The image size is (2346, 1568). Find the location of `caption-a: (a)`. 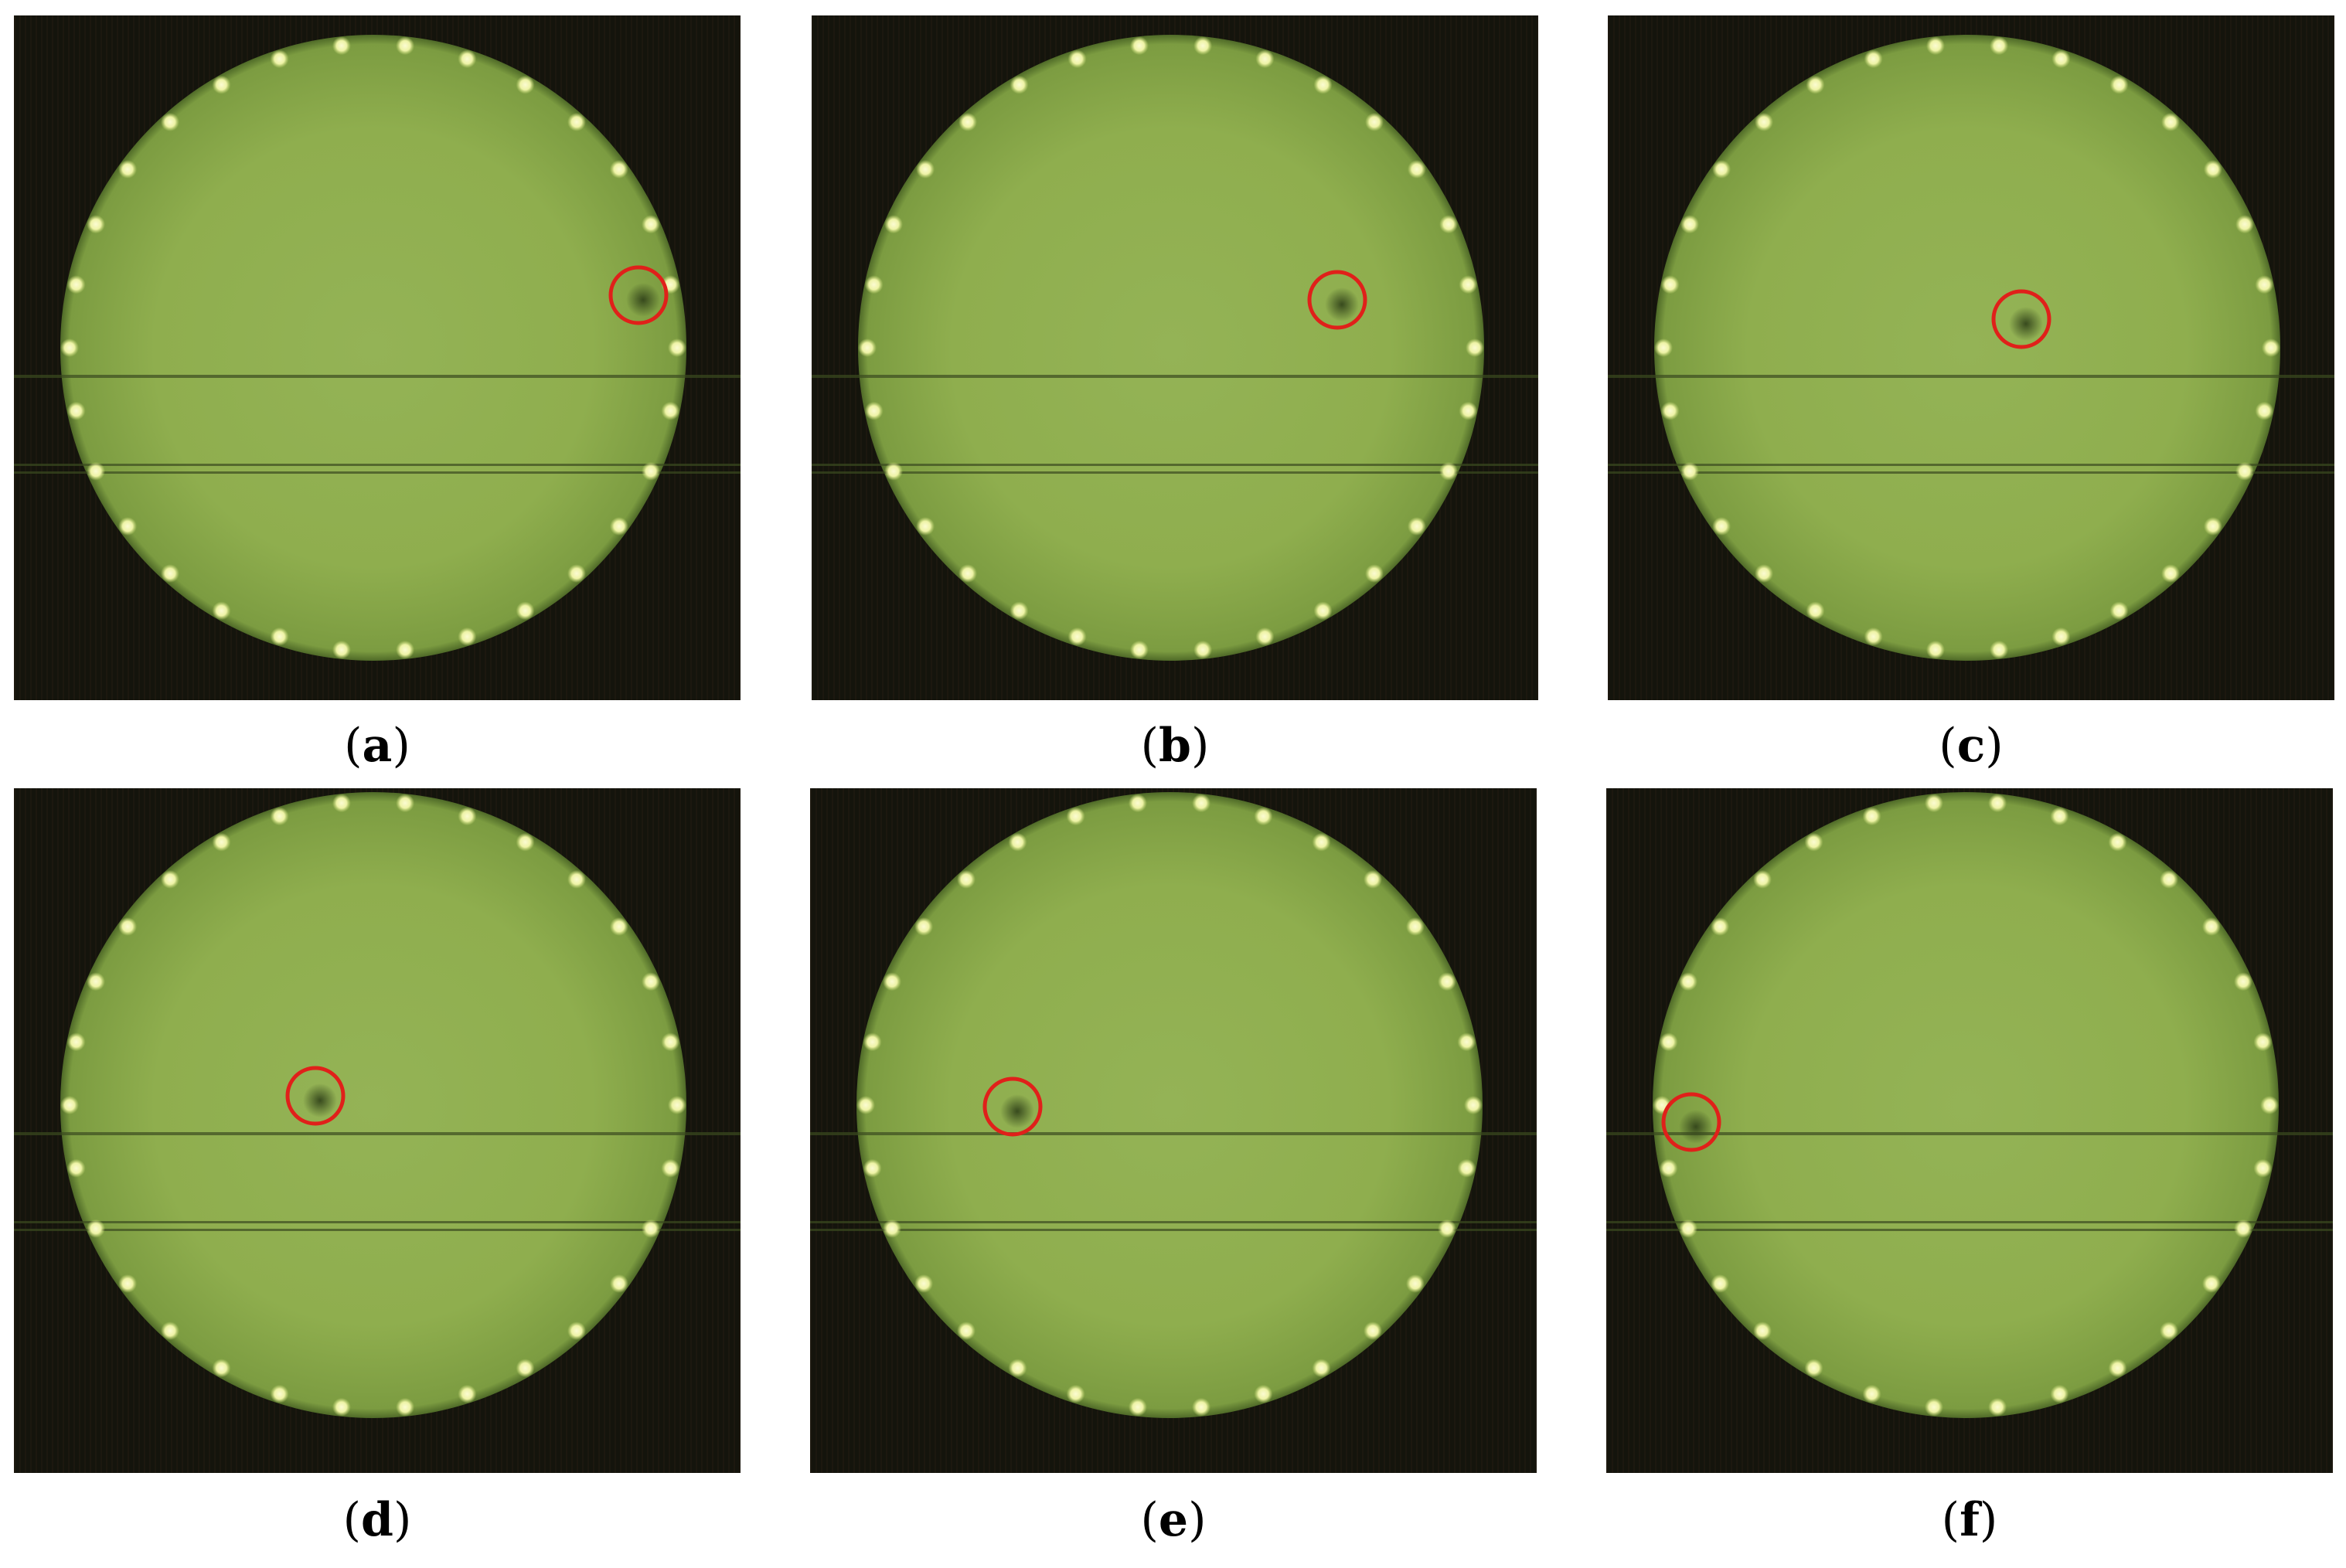

caption-a: (a) is located at coordinates (377, 746).